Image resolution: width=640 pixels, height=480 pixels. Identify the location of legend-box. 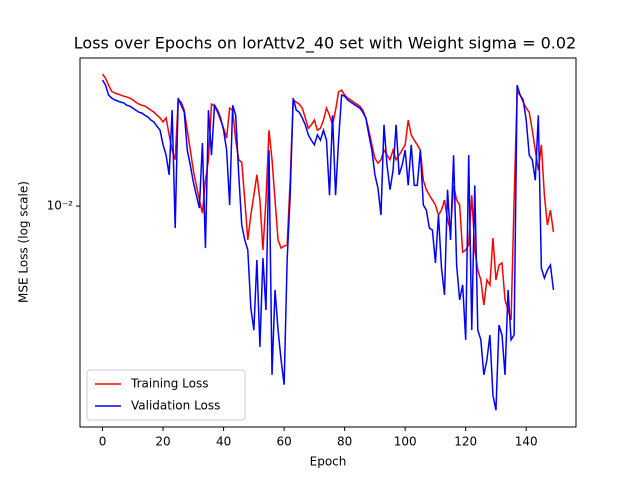
(166, 395).